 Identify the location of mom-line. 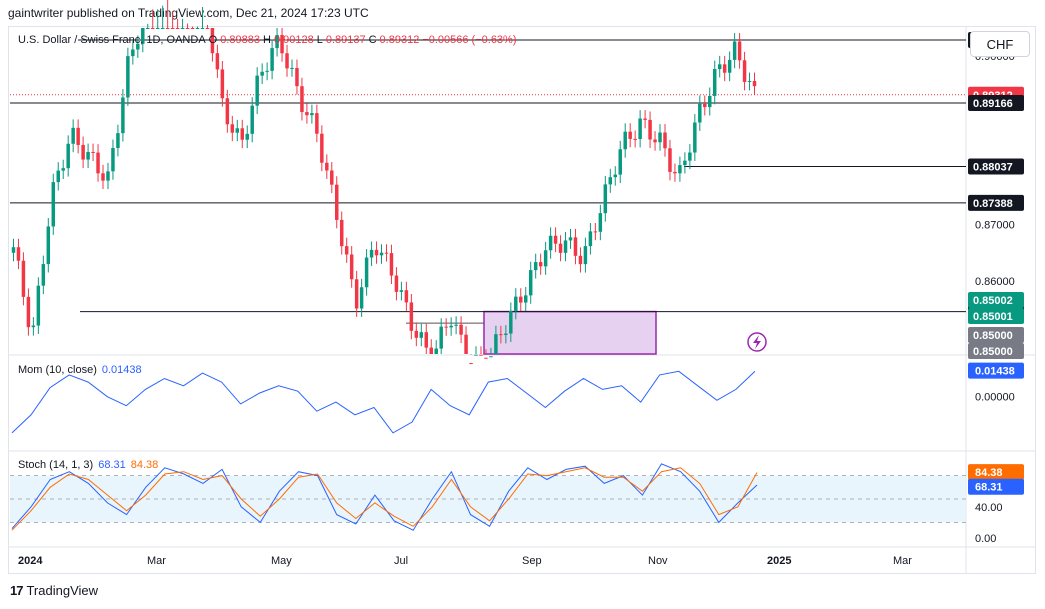
(383, 402).